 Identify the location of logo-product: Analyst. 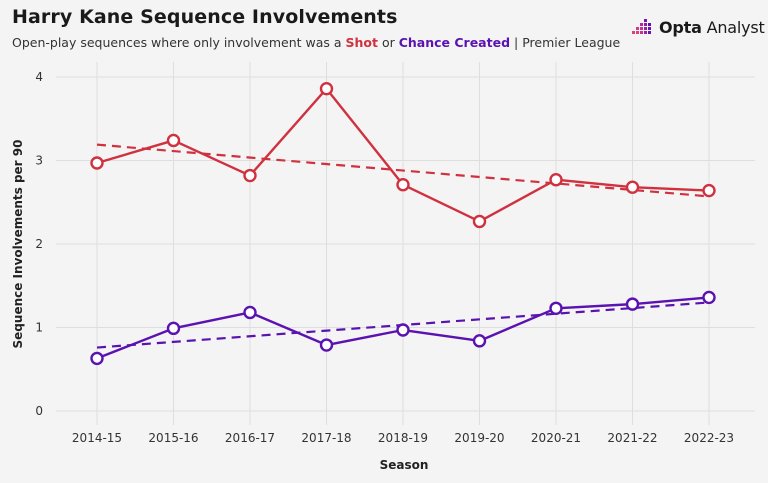
(735, 27).